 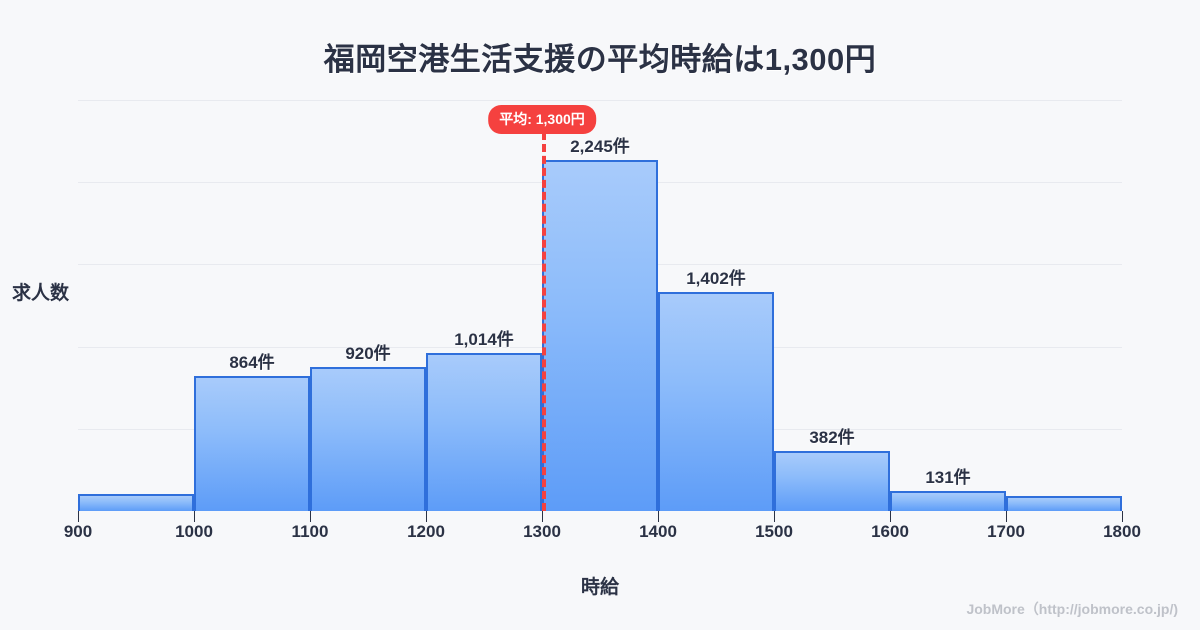 What do you see at coordinates (41, 293) in the screenshot?
I see `y-axis-title: 求人数` at bounding box center [41, 293].